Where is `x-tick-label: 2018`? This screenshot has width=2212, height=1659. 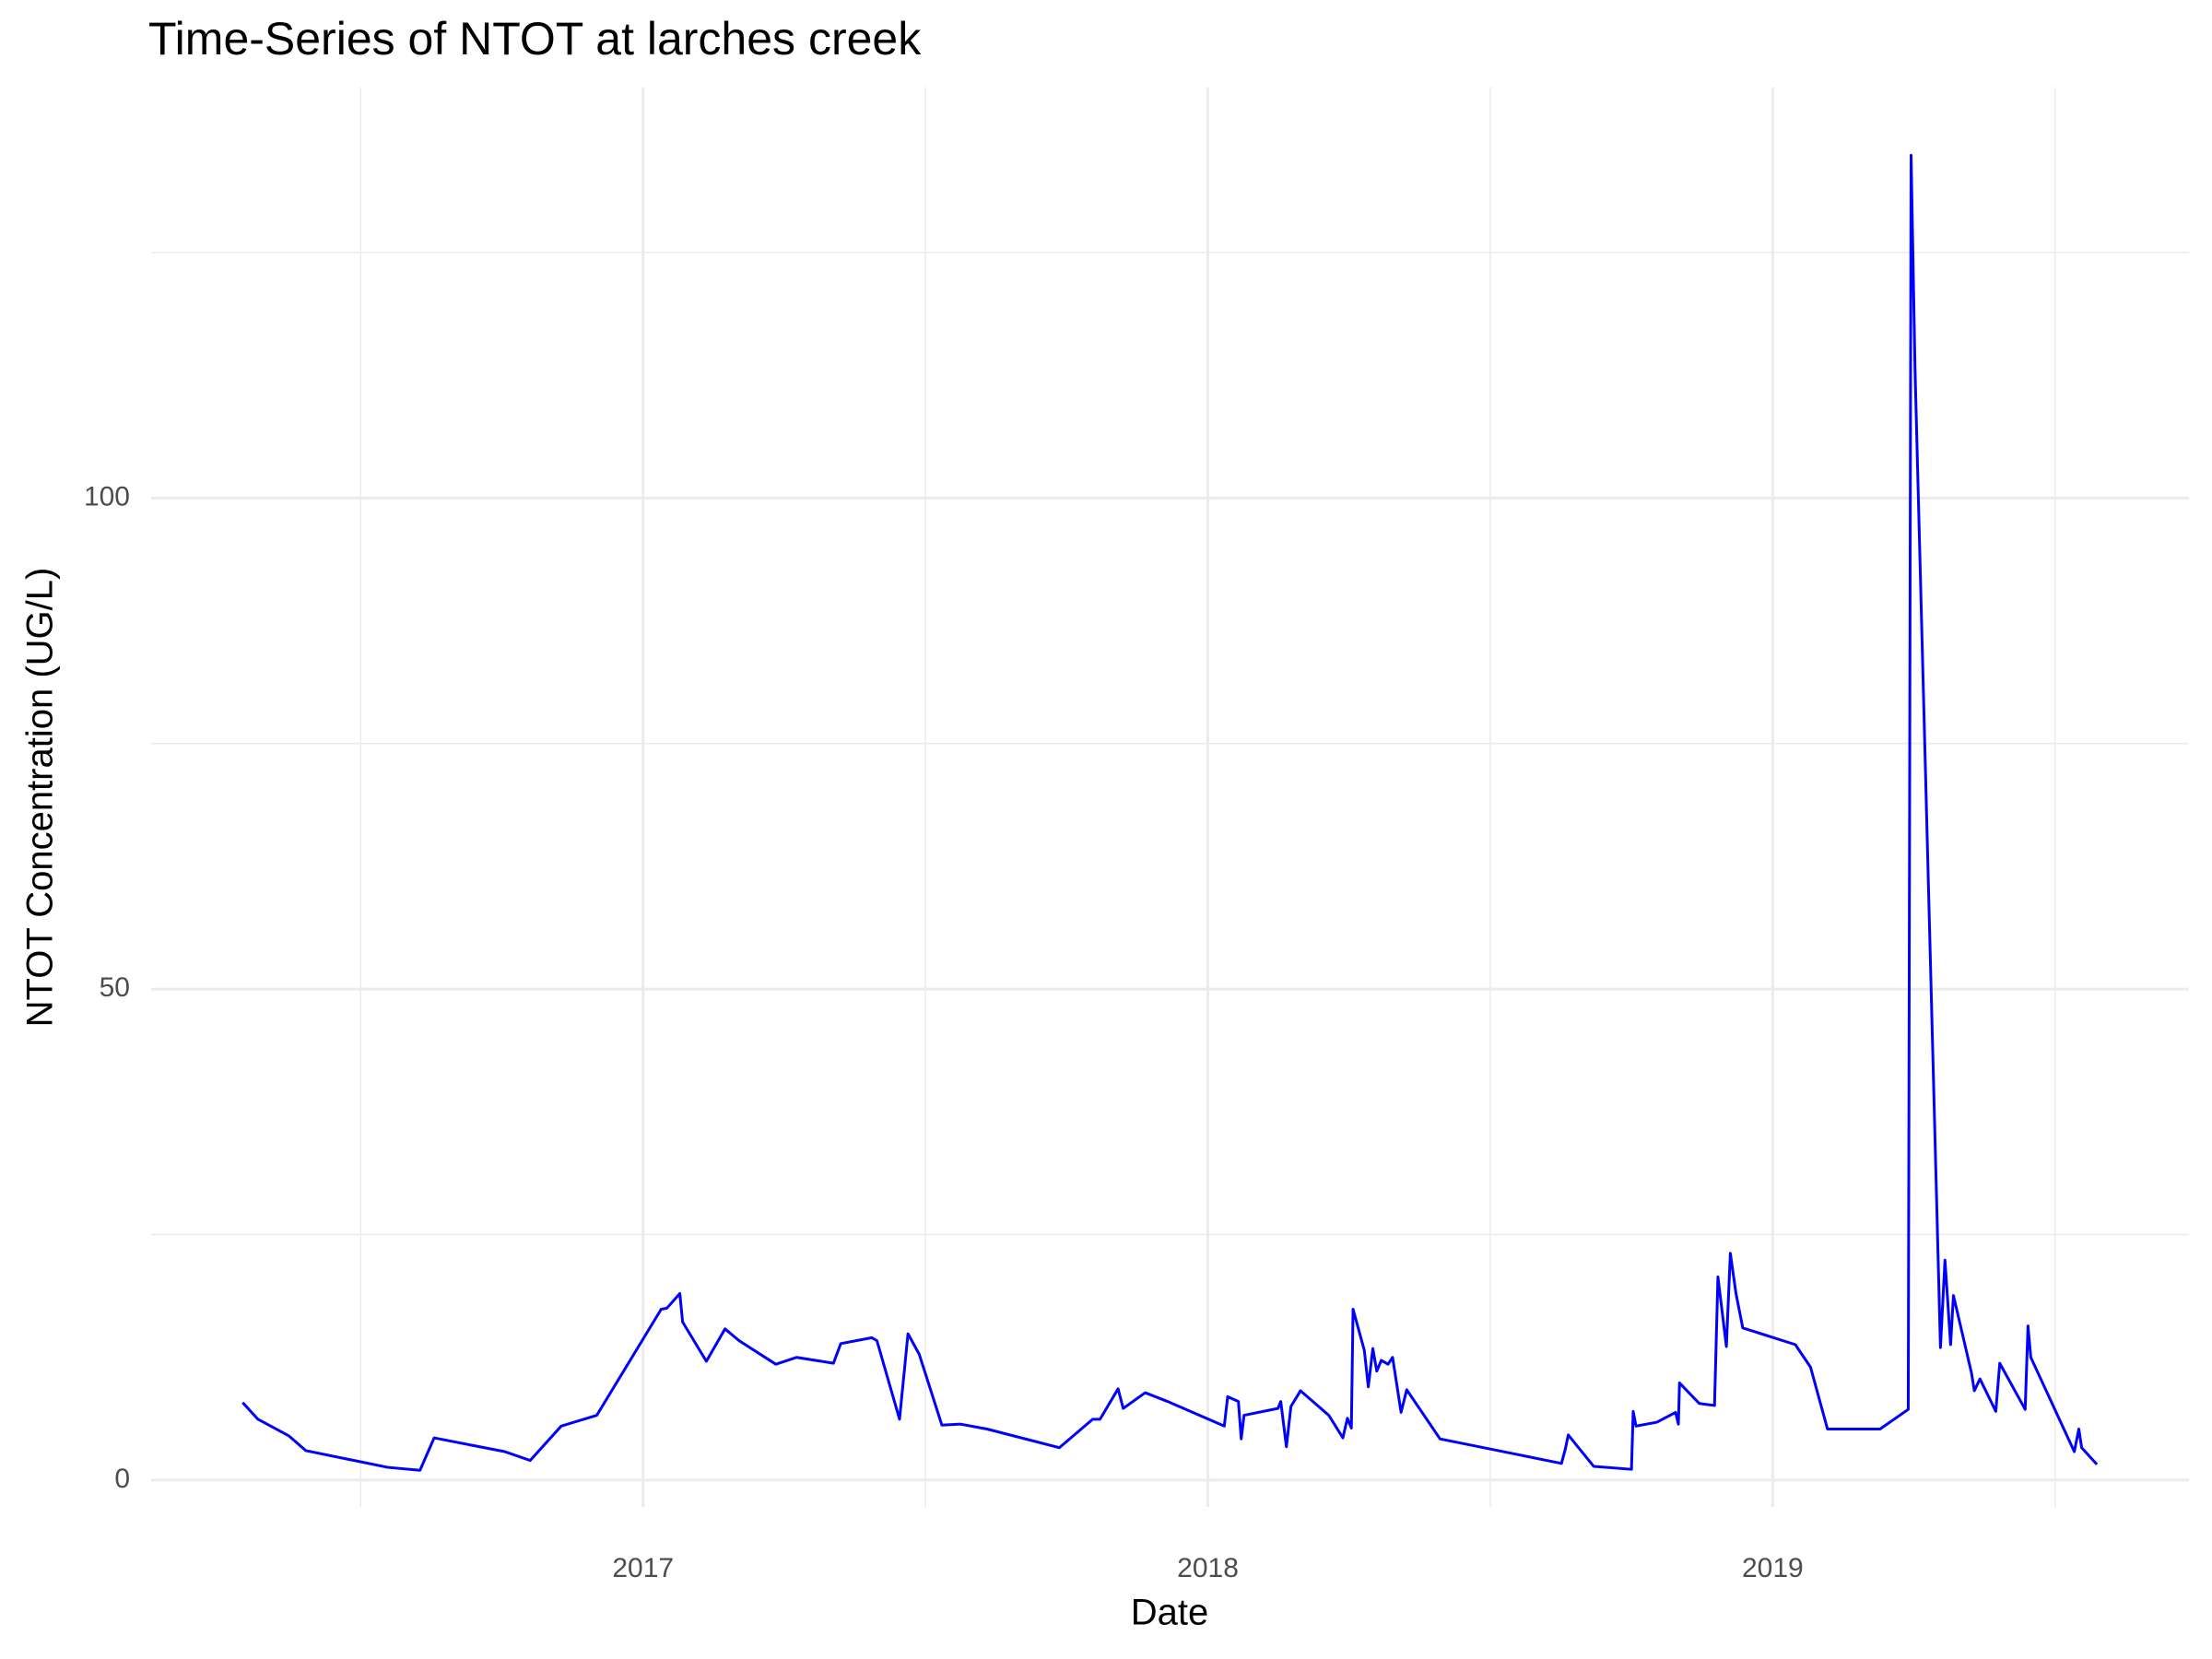
x-tick-label: 2018 is located at coordinates (1208, 1568).